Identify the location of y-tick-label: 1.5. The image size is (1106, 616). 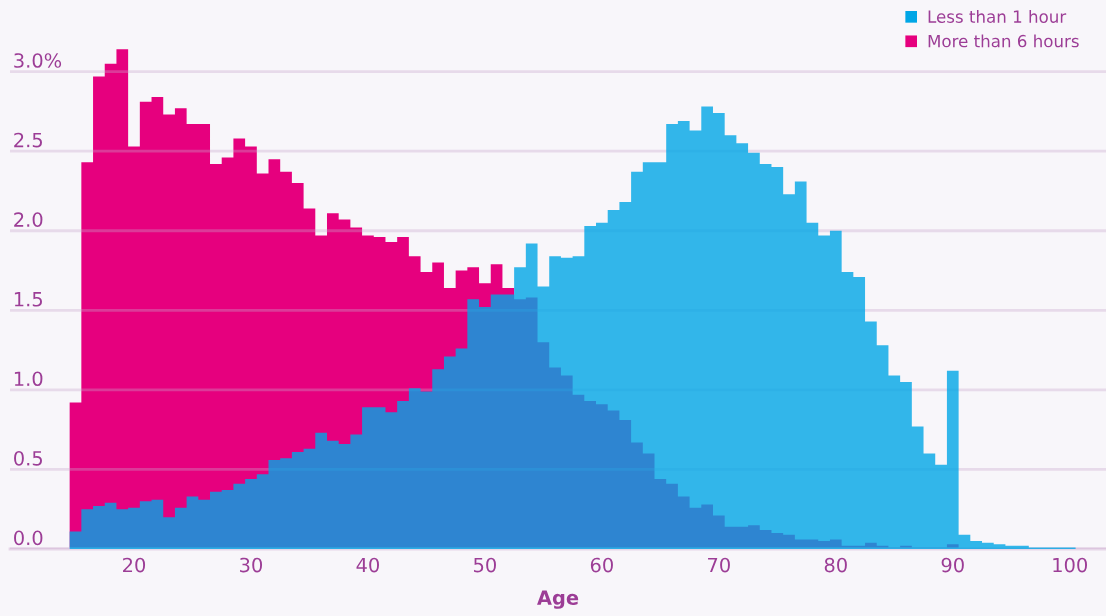
(28, 299).